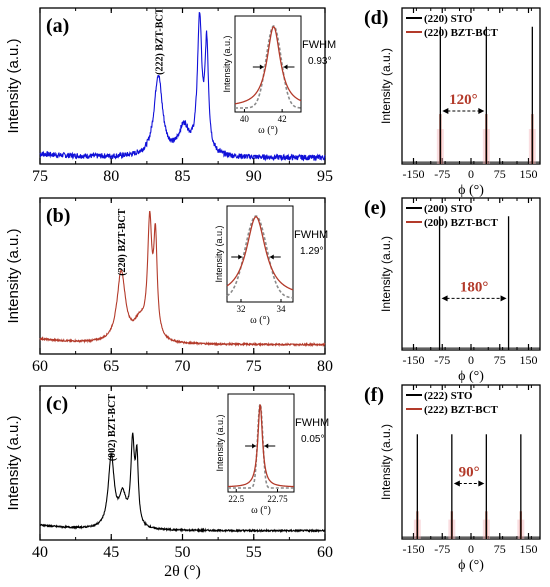  I want to click on x-tick-label: 70, so click(183, 366).